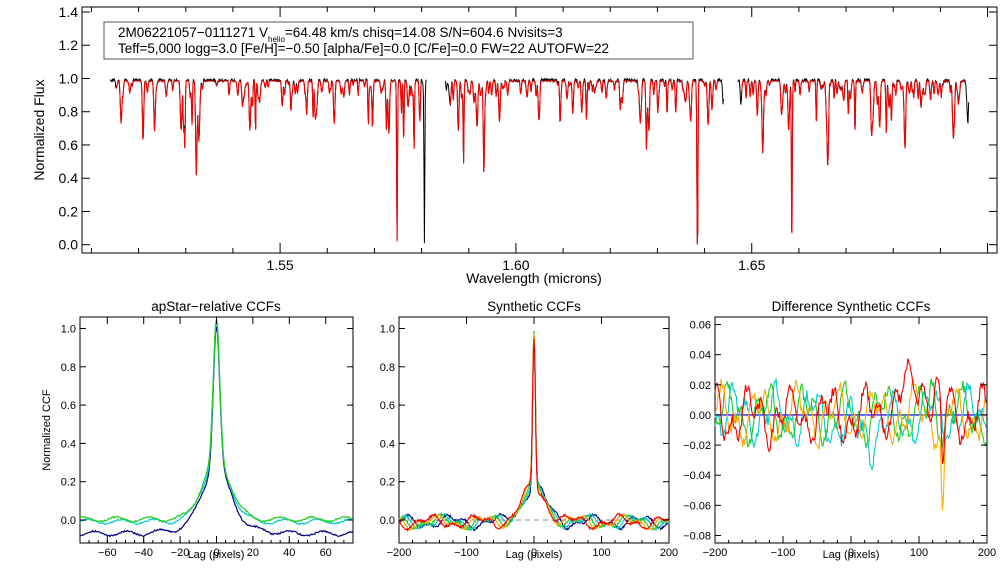 The width and height of the screenshot is (1008, 576). Describe the element at coordinates (47, 430) in the screenshot. I see `apstar-ccf-y-label: Normalized CCF` at that location.